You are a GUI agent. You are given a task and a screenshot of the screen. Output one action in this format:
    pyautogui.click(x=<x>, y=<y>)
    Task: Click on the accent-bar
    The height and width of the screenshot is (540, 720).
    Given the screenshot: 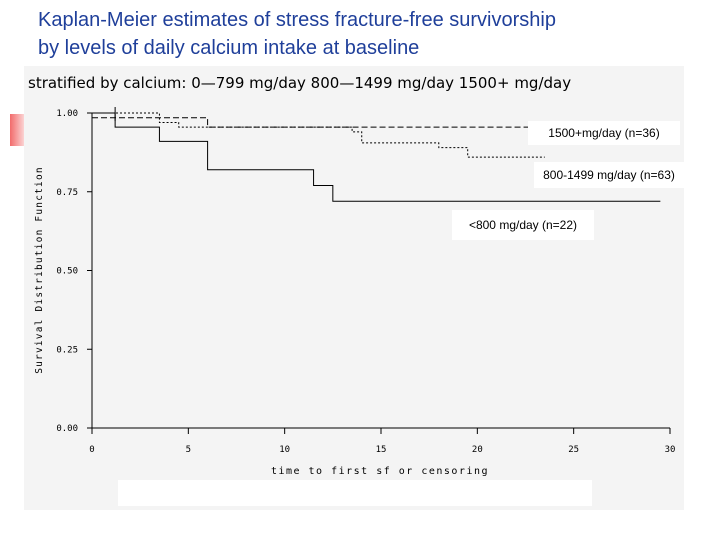 What is the action you would take?
    pyautogui.click(x=17, y=130)
    